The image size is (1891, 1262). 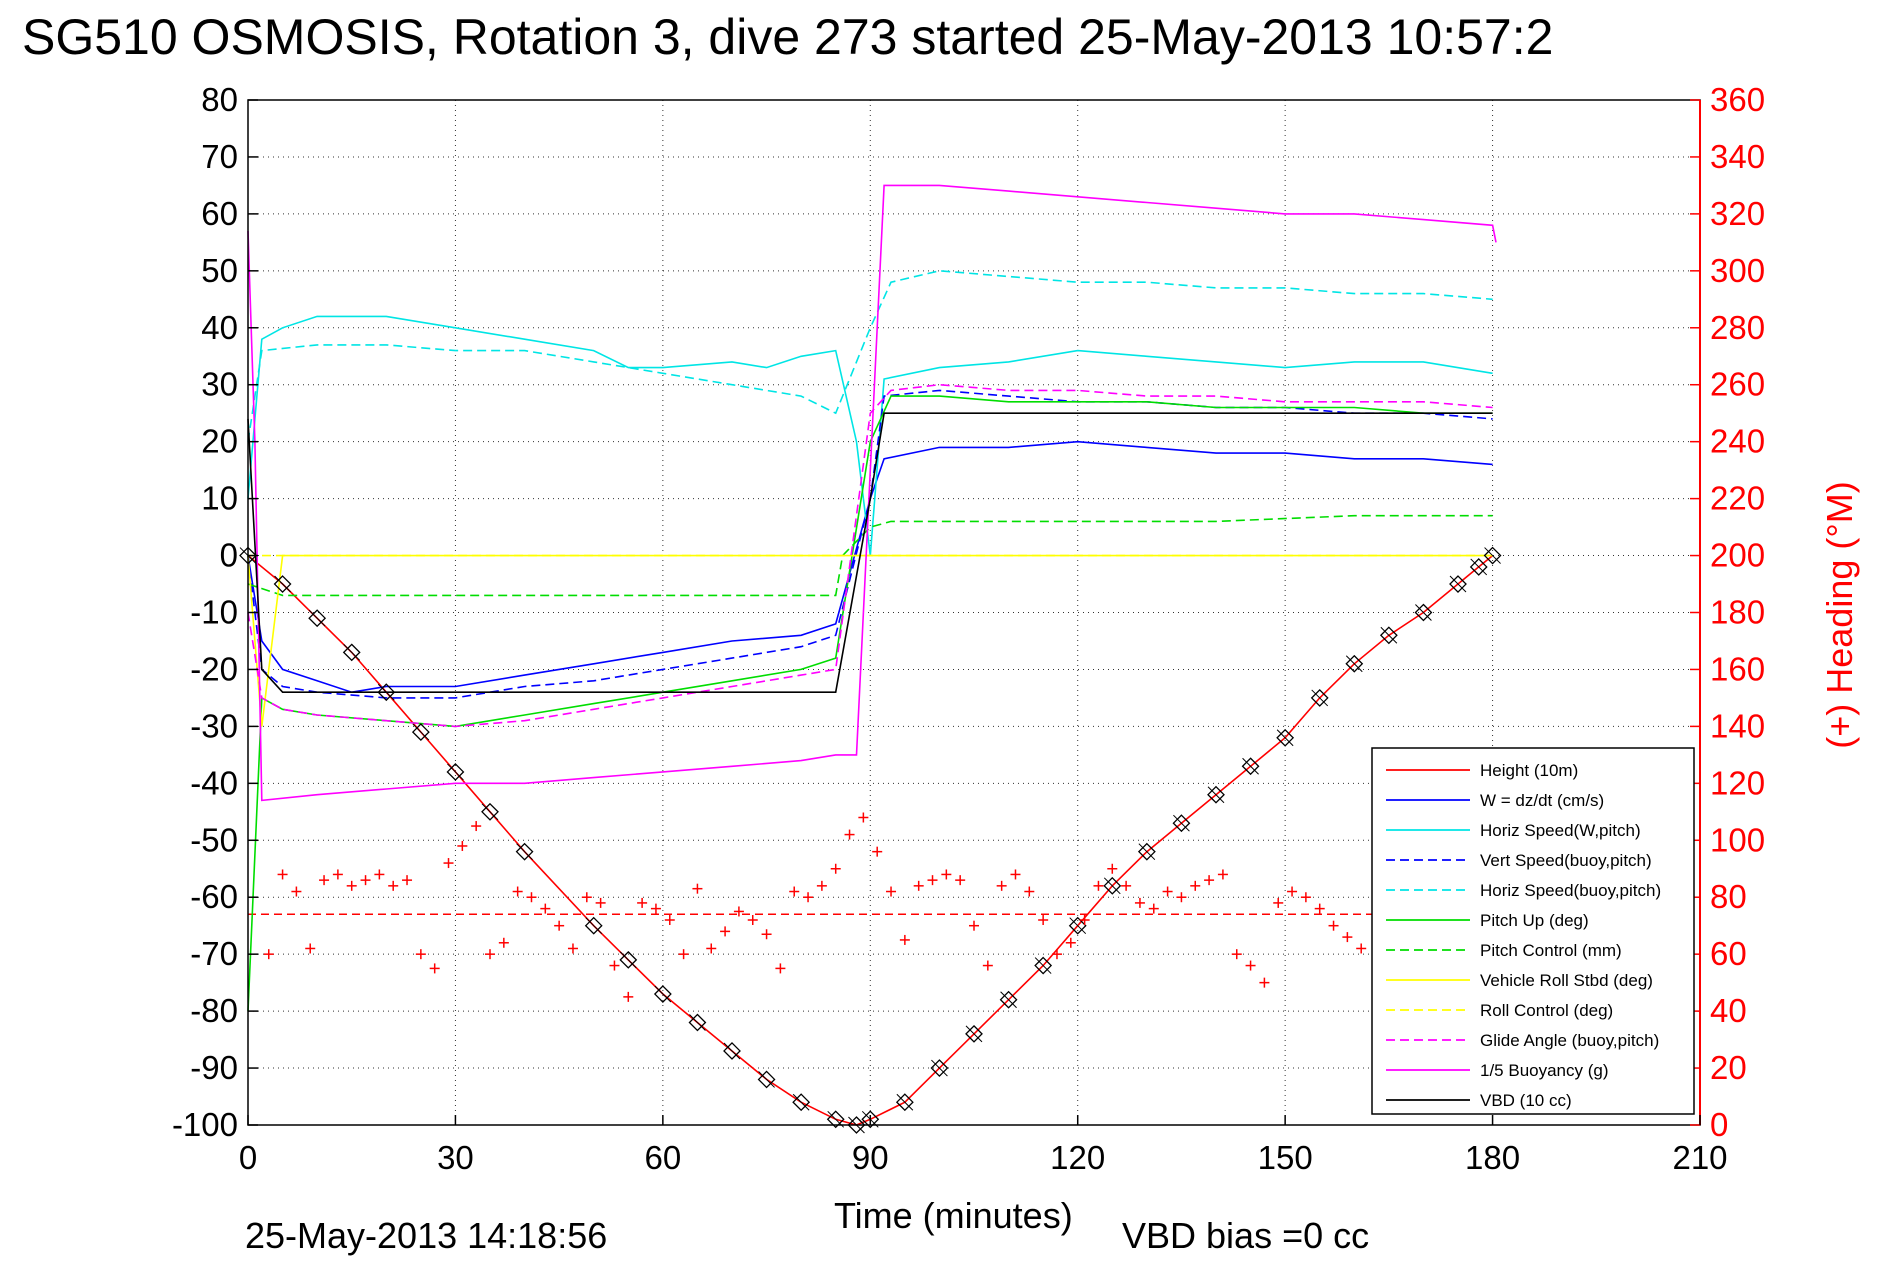 What do you see at coordinates (1728, 1010) in the screenshot?
I see `y-right-tick-label: 40` at bounding box center [1728, 1010].